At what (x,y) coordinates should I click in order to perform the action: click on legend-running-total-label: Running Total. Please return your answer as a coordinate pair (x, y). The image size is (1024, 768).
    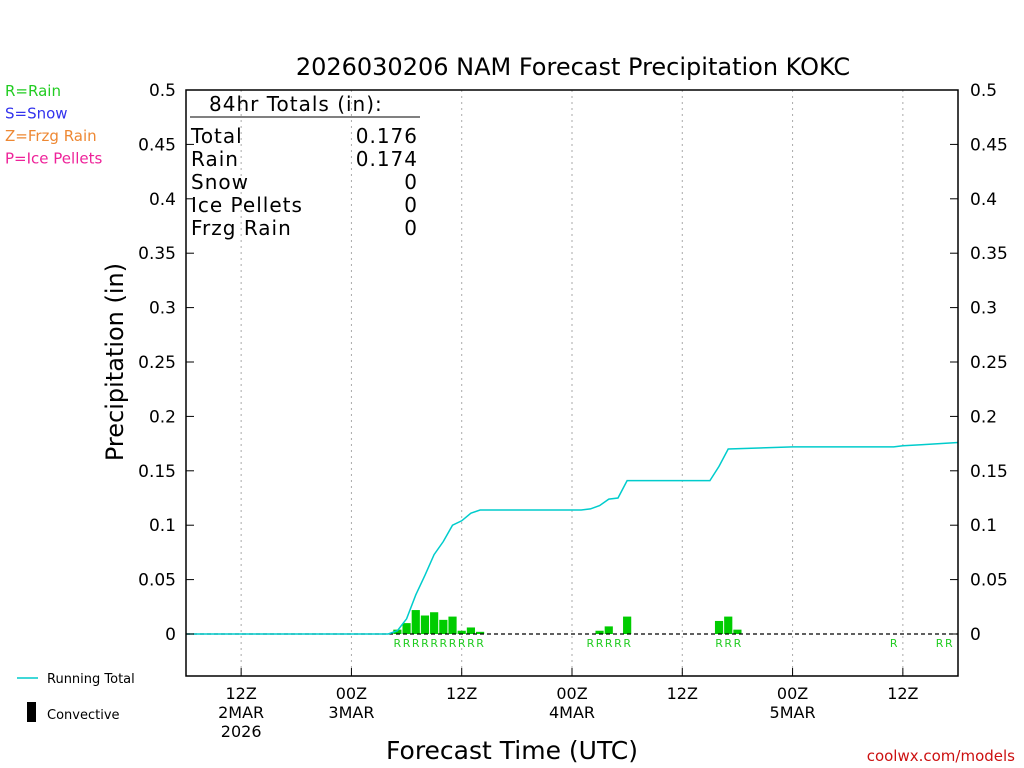
    Looking at the image, I should click on (91, 679).